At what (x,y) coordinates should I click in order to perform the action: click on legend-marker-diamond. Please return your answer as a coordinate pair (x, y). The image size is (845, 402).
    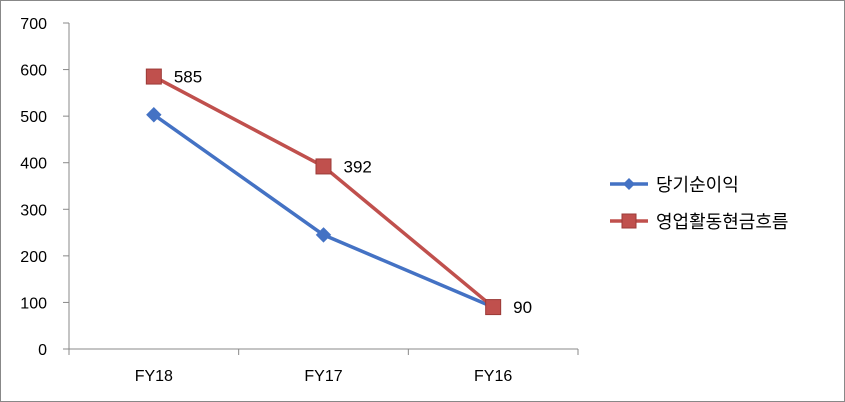
    Looking at the image, I should click on (629, 184).